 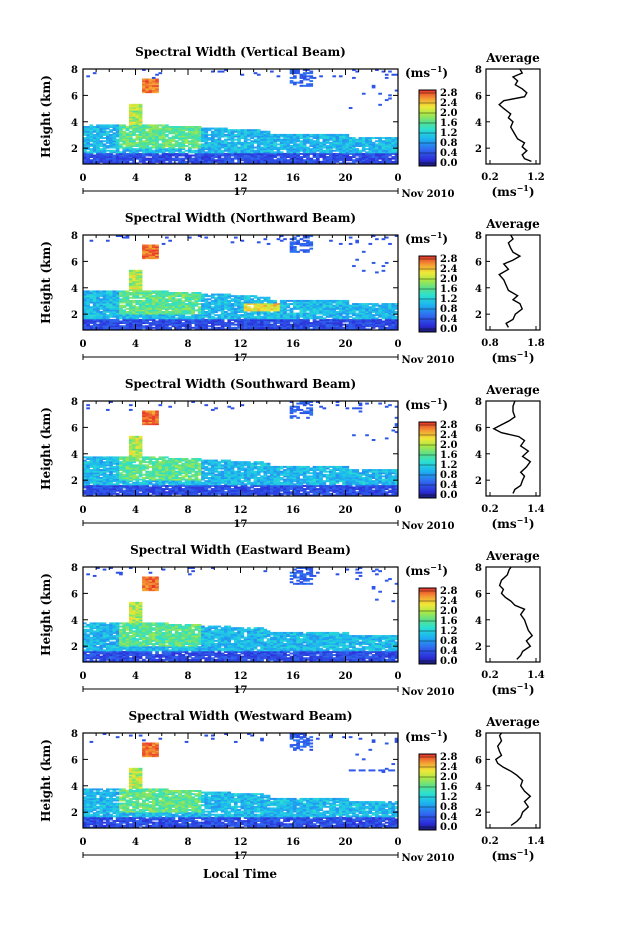 What do you see at coordinates (74, 96) in the screenshot?
I see `y-tick-label: 6` at bounding box center [74, 96].